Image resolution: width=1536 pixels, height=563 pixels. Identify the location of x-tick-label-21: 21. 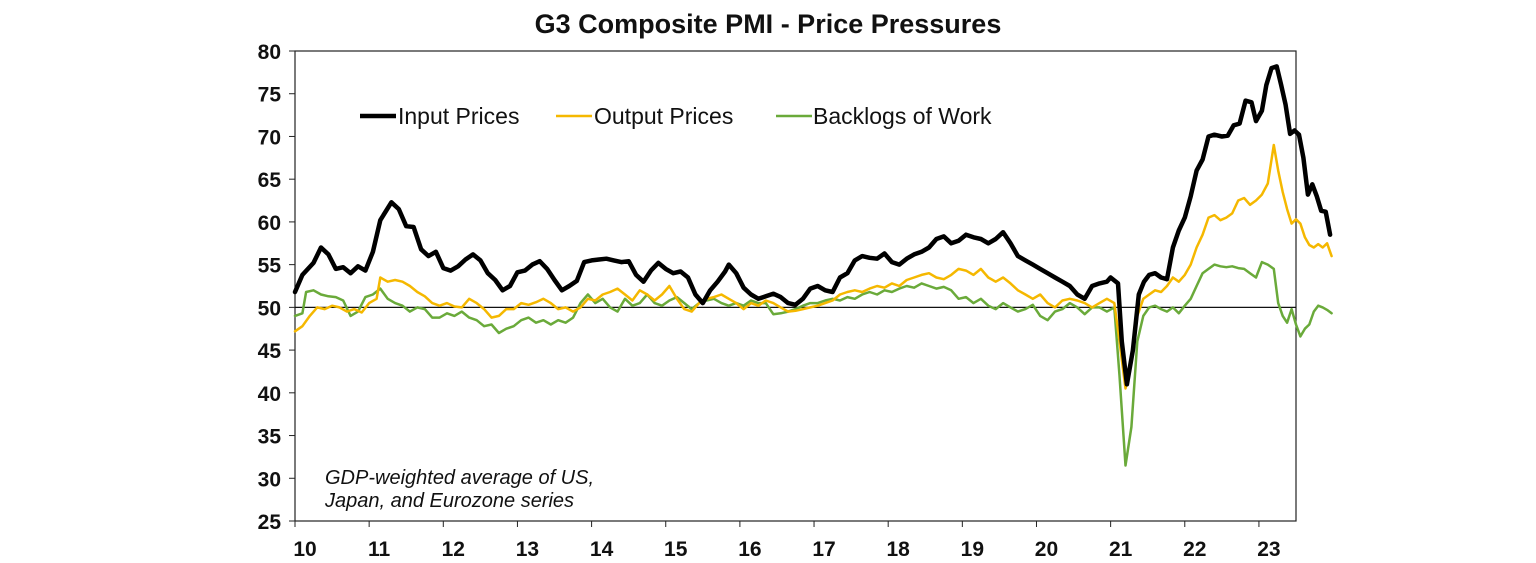
(1121, 549).